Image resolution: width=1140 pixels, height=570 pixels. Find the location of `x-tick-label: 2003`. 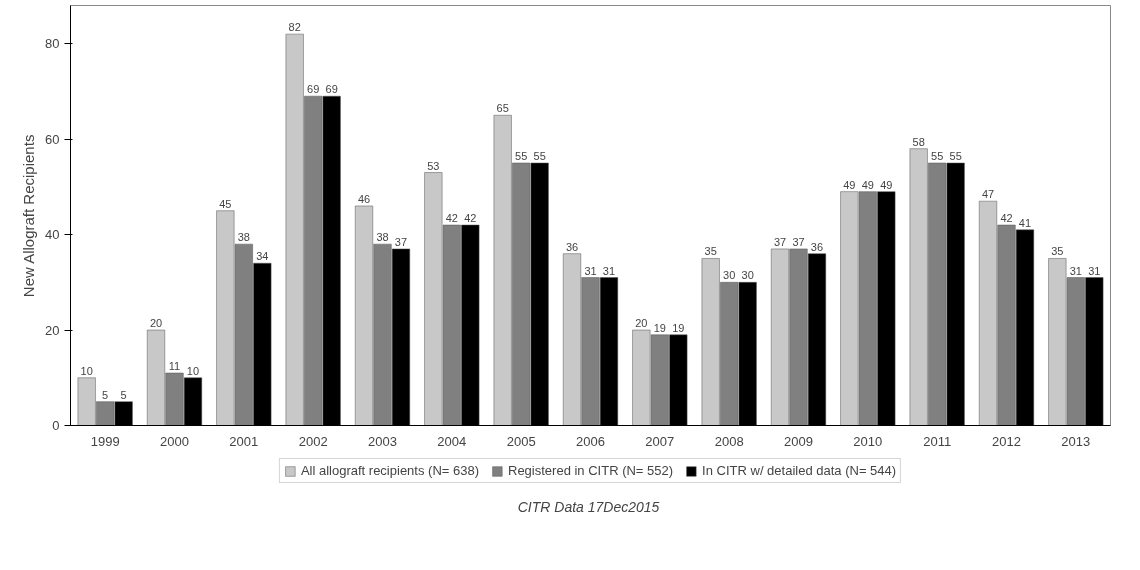

x-tick-label: 2003 is located at coordinates (382, 441).